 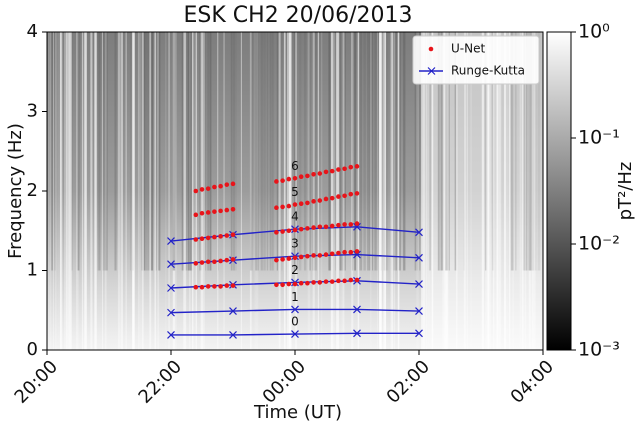 I want to click on colorbar-tick-label: 10⁻², so click(x=599, y=244).